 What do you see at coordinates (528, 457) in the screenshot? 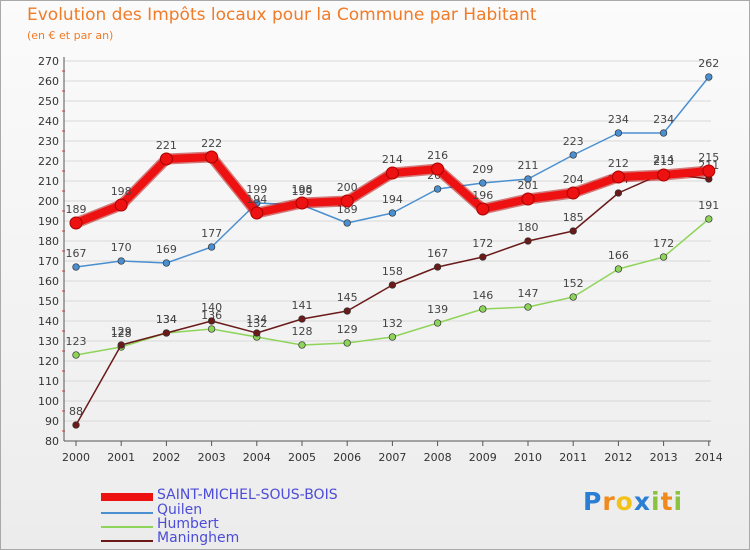
I see `x-tick-label: 2010` at bounding box center [528, 457].